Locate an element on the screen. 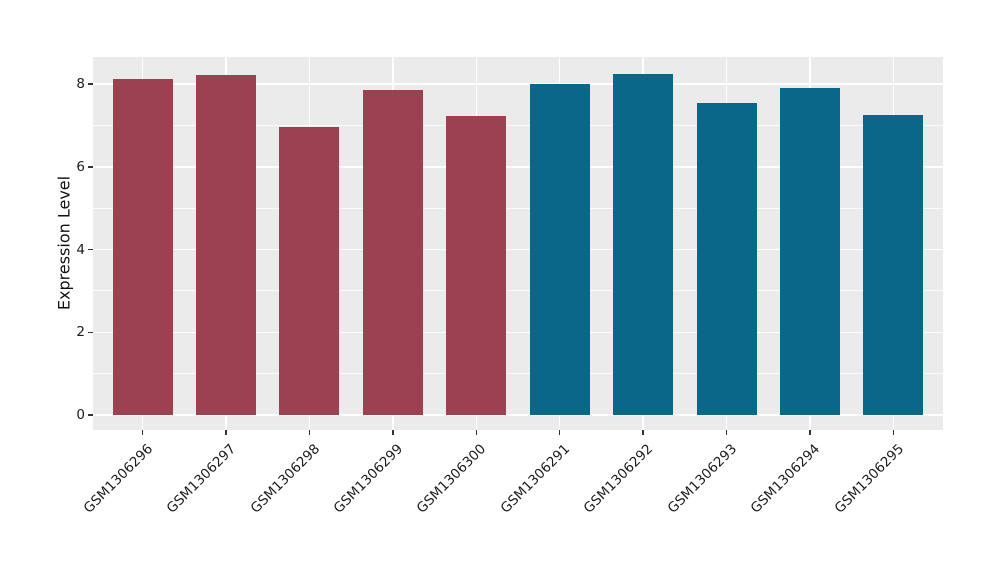  y-tick-label: 0 is located at coordinates (80, 415).